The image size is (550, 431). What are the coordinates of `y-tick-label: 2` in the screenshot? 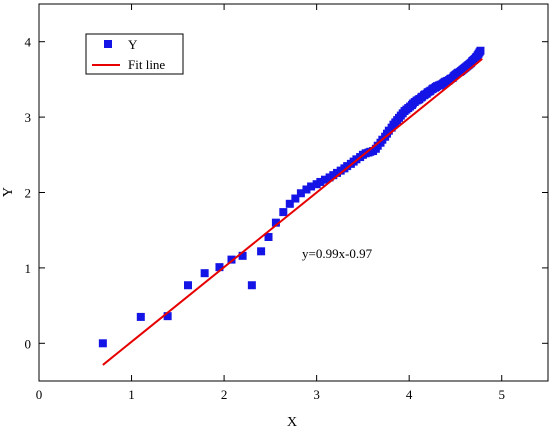 It's located at (28, 193).